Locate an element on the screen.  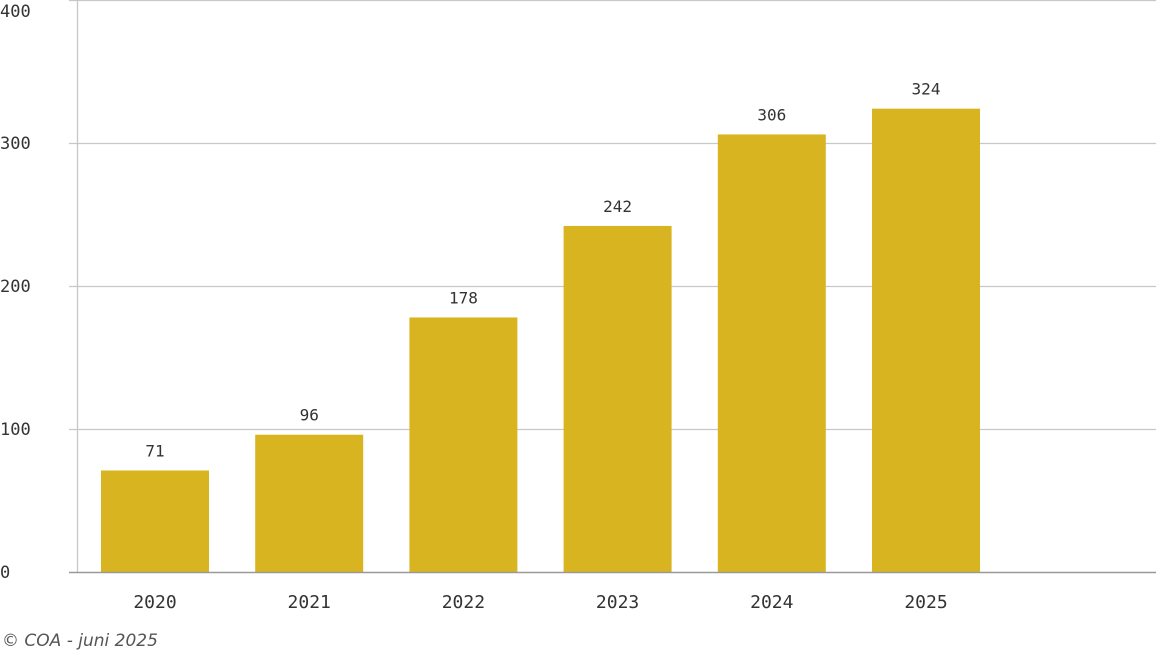
y-tick-label: 200 is located at coordinates (15, 287).